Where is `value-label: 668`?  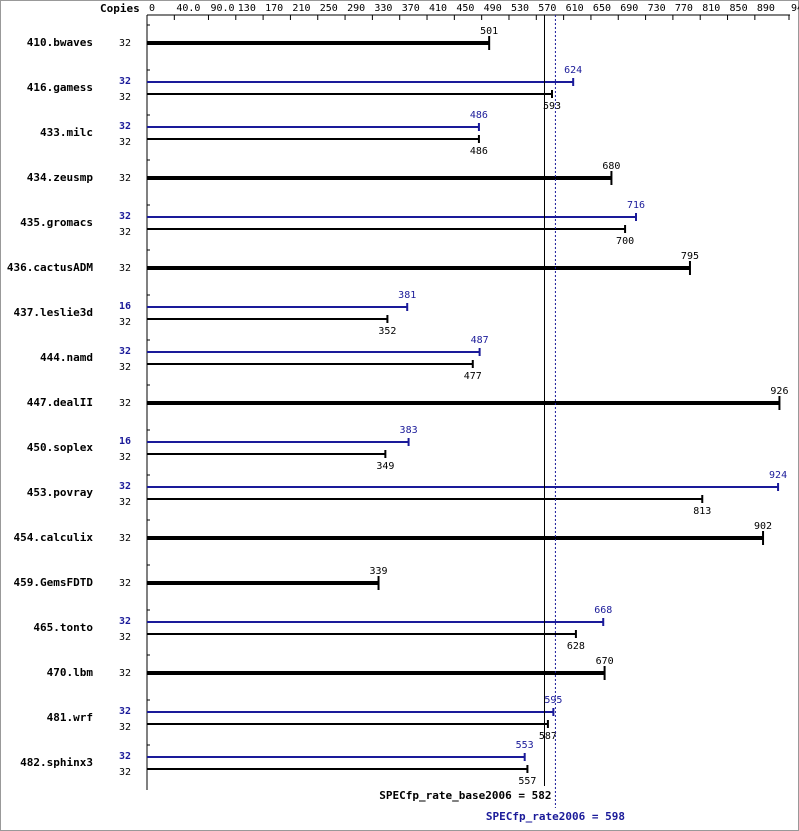
value-label: 668 is located at coordinates (603, 610).